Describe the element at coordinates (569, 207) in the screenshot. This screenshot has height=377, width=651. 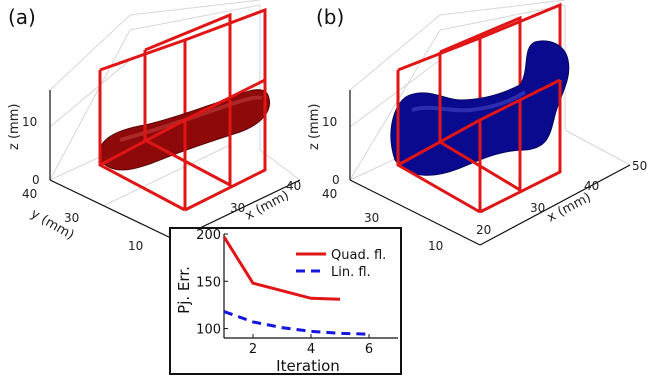
I see `panel-b-xlabel: x (mm)` at that location.